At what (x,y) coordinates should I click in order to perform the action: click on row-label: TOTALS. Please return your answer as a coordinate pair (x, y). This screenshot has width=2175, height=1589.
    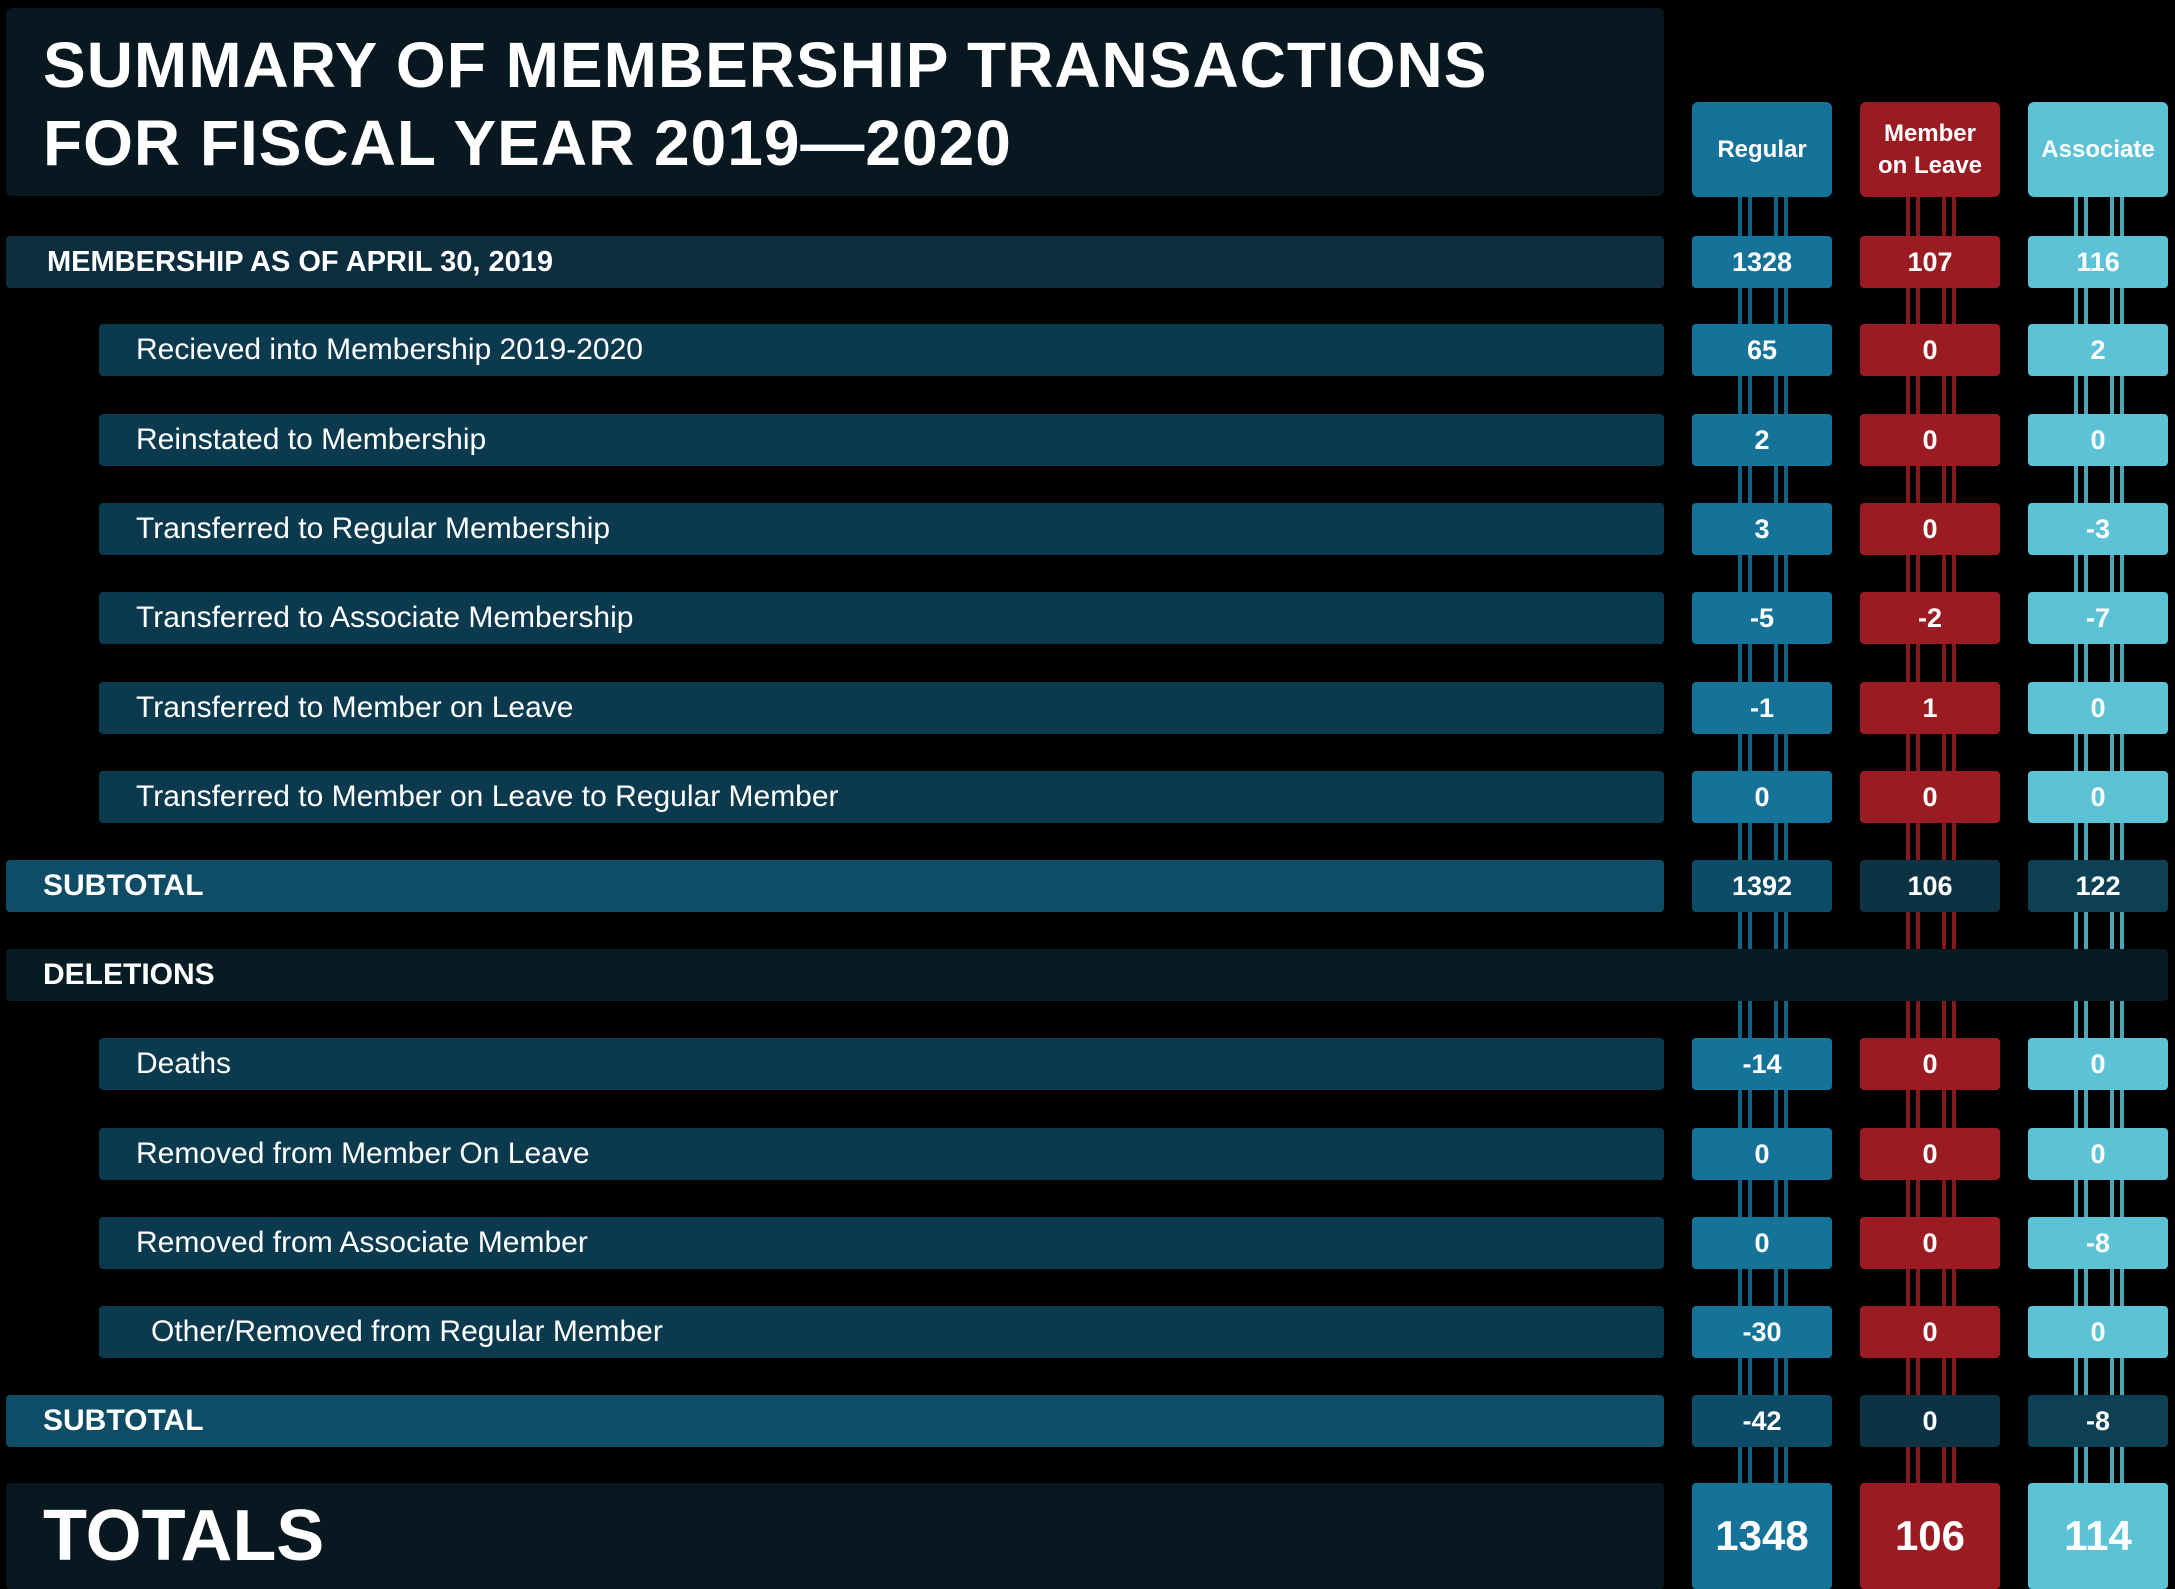
    Looking at the image, I should click on (184, 1536).